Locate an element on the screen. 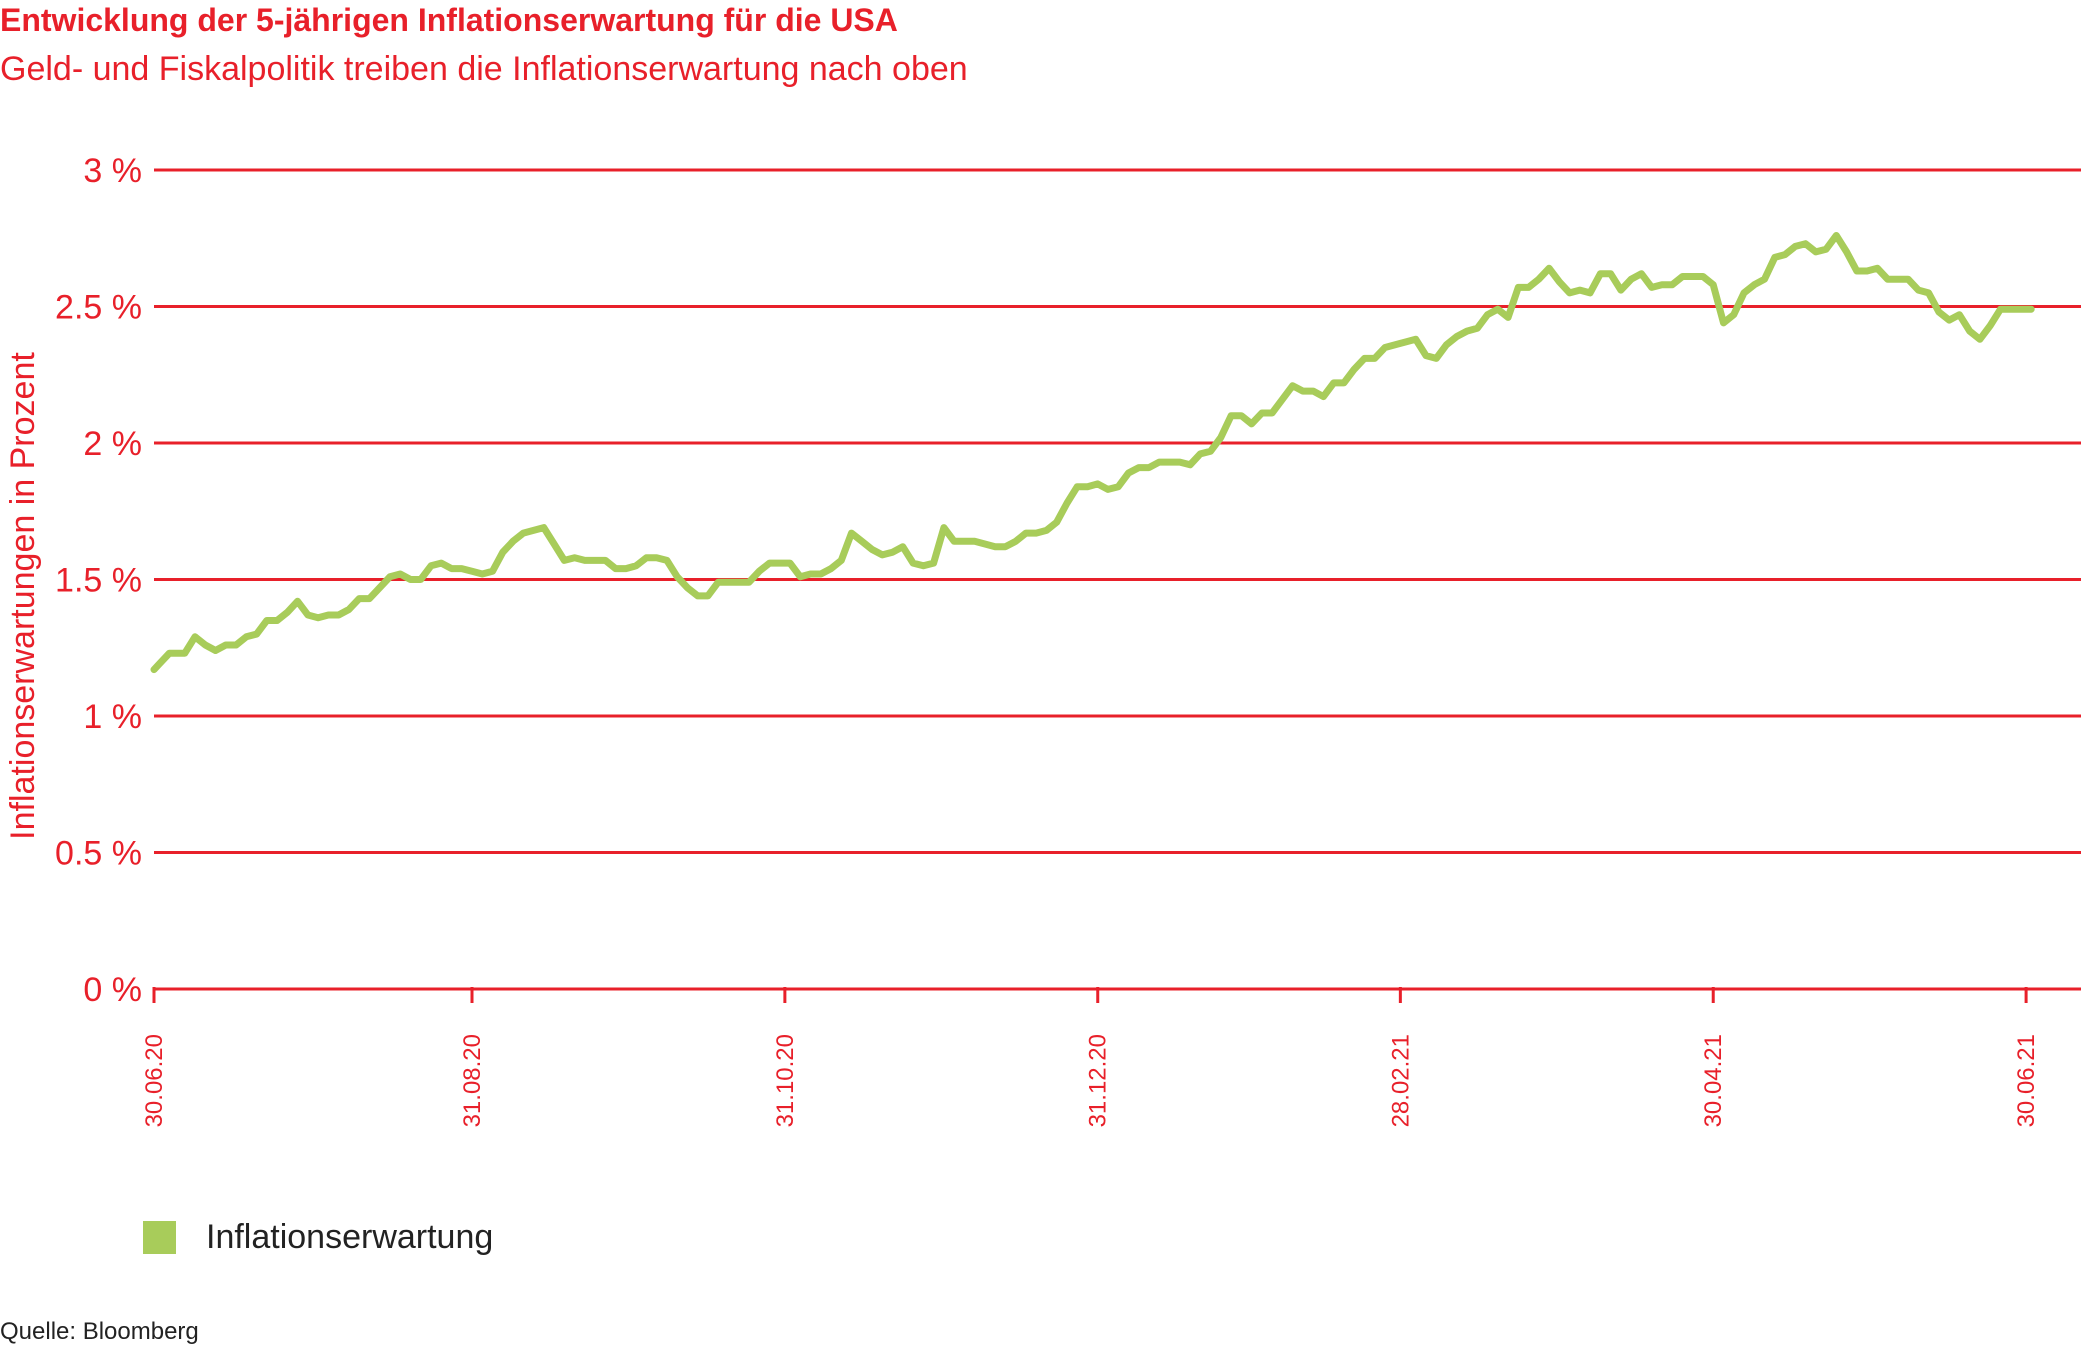 The image size is (2081, 1354). y-tick-label: 1.5 % is located at coordinates (98, 581).